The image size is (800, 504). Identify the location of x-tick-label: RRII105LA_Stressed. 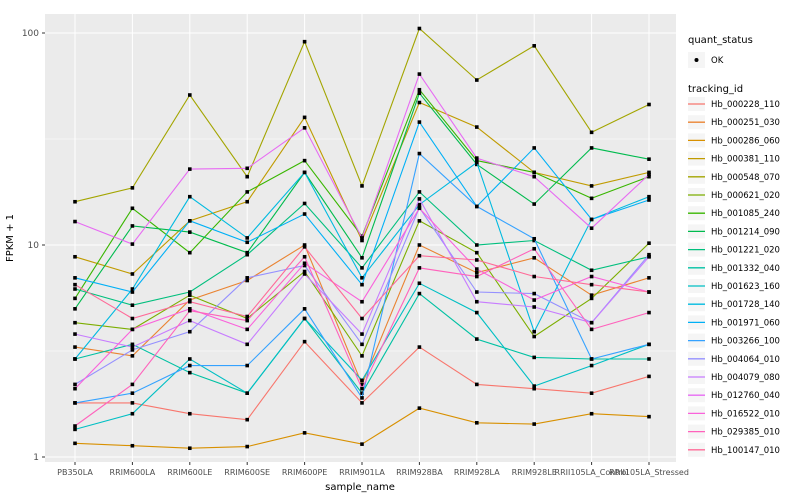
(649, 472).